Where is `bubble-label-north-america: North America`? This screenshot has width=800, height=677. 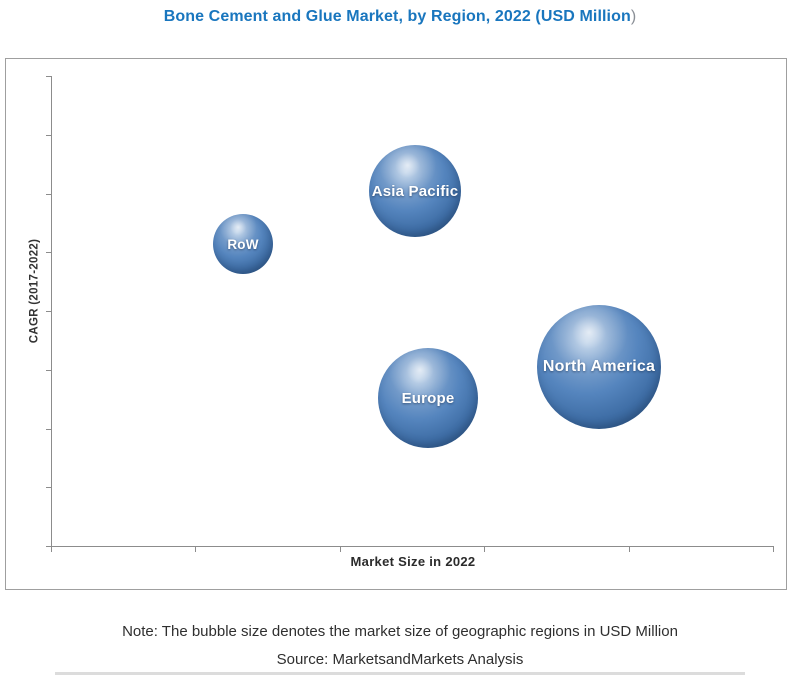 bubble-label-north-america: North America is located at coordinates (599, 366).